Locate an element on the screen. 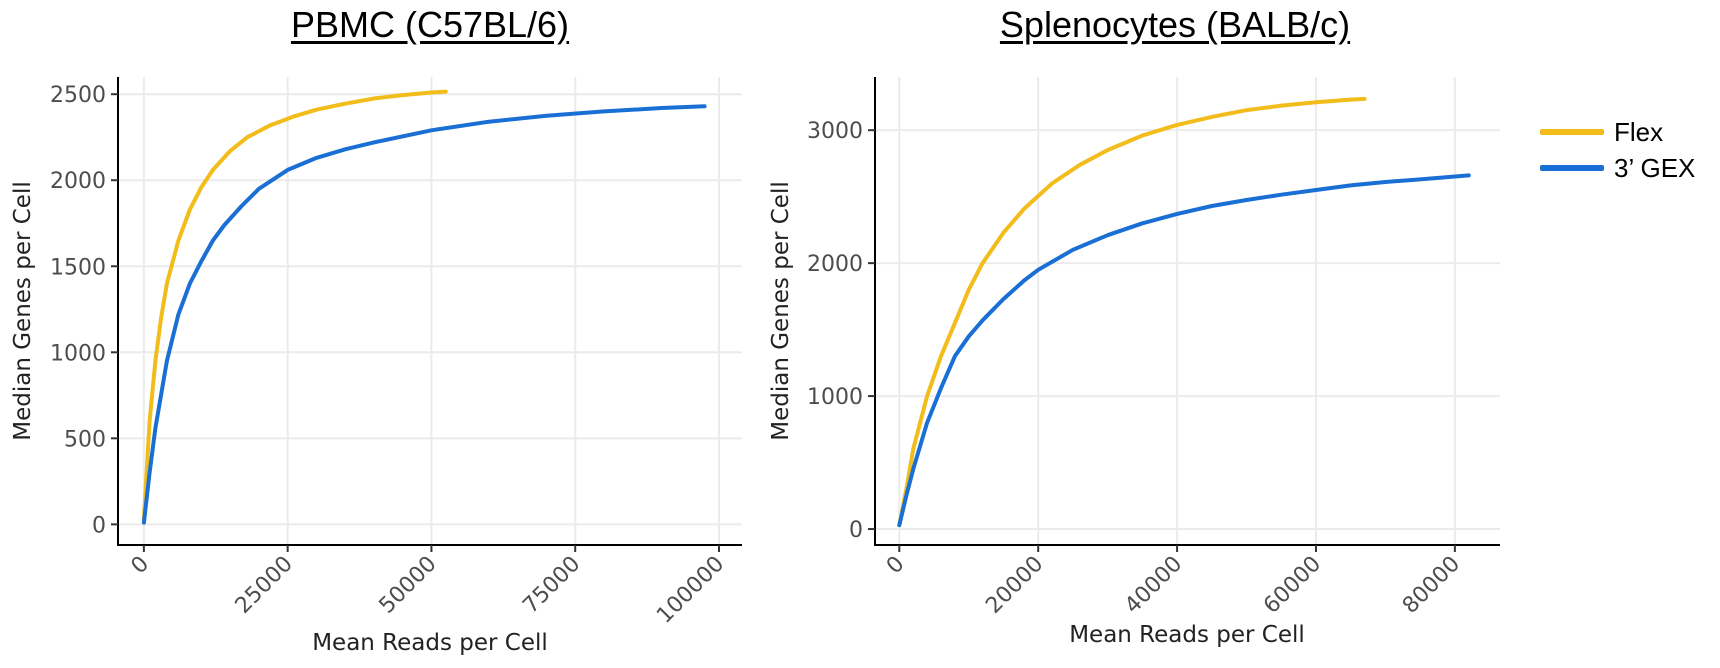  pbmc-y-tick-label-2000: 2000 is located at coordinates (78, 181).